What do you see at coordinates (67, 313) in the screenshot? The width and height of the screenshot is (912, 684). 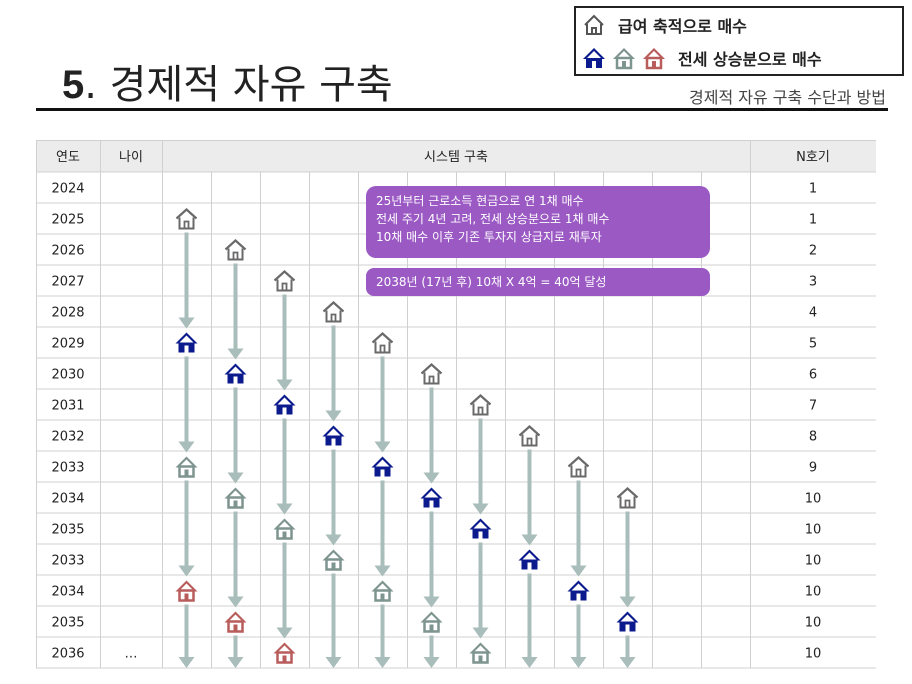 I see `cell-year: 2028` at bounding box center [67, 313].